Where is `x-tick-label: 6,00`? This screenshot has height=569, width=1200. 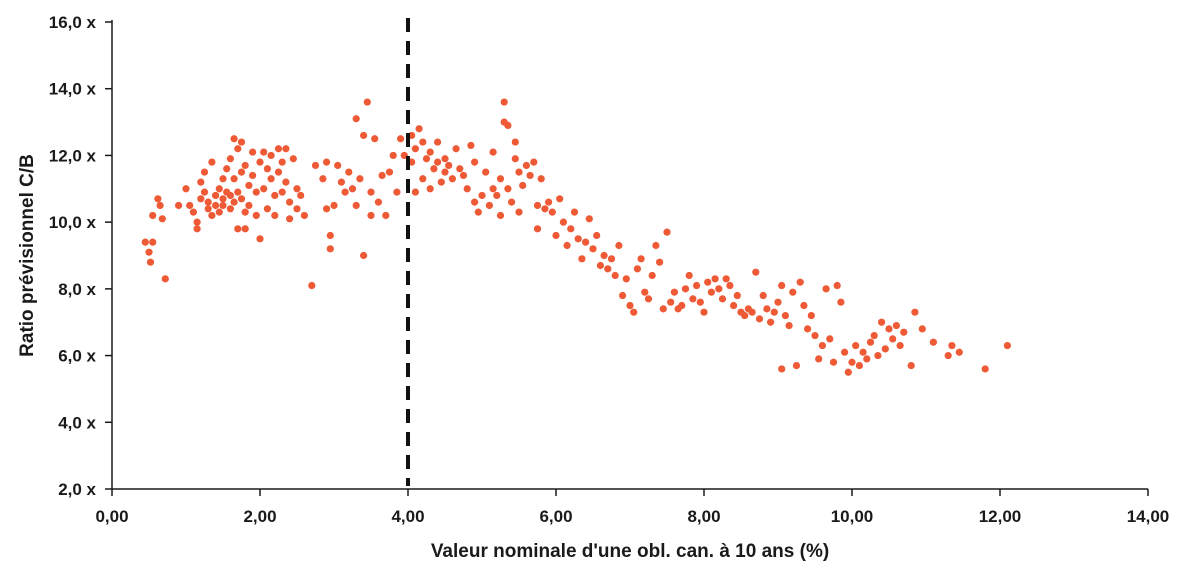 x-tick-label: 6,00 is located at coordinates (555, 516).